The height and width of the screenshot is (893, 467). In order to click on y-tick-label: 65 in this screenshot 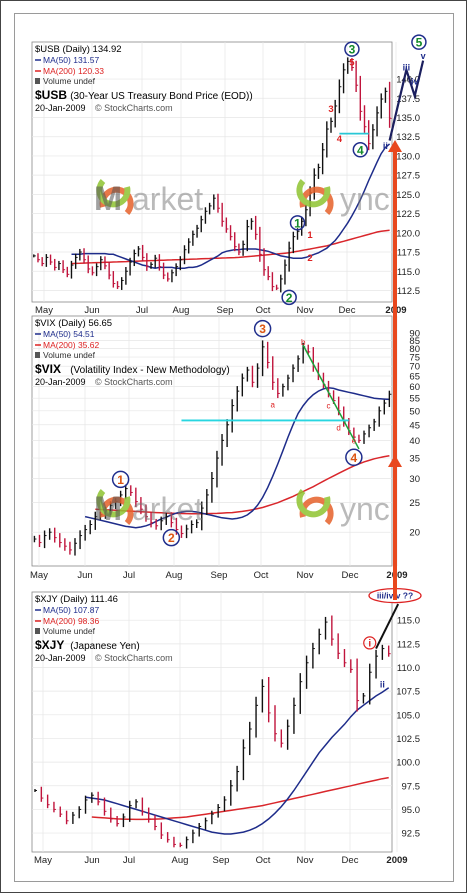, I will do `click(414, 377)`.